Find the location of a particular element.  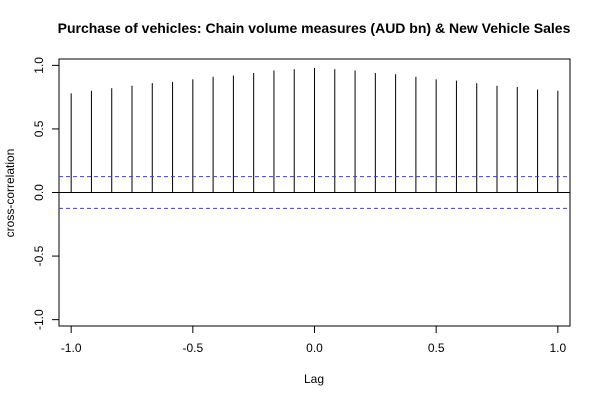

x-tick-label: -0.5 is located at coordinates (192, 348).